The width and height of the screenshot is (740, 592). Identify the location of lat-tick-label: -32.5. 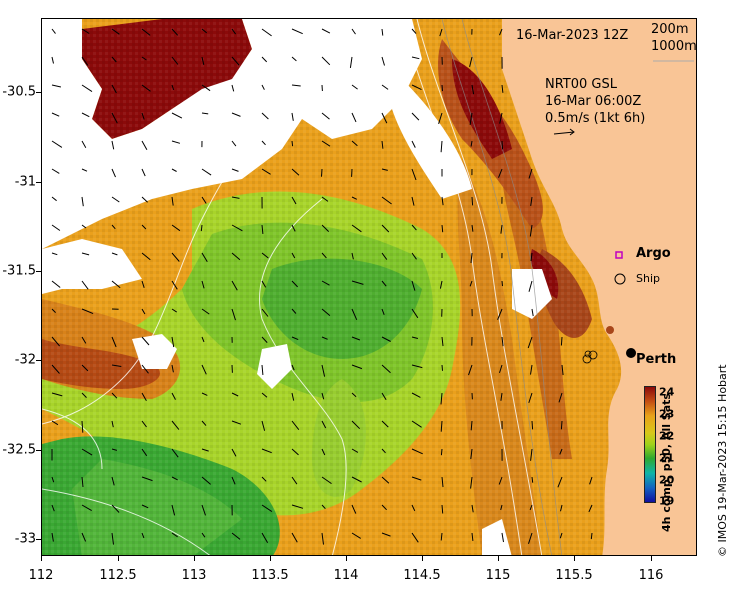
(19, 450).